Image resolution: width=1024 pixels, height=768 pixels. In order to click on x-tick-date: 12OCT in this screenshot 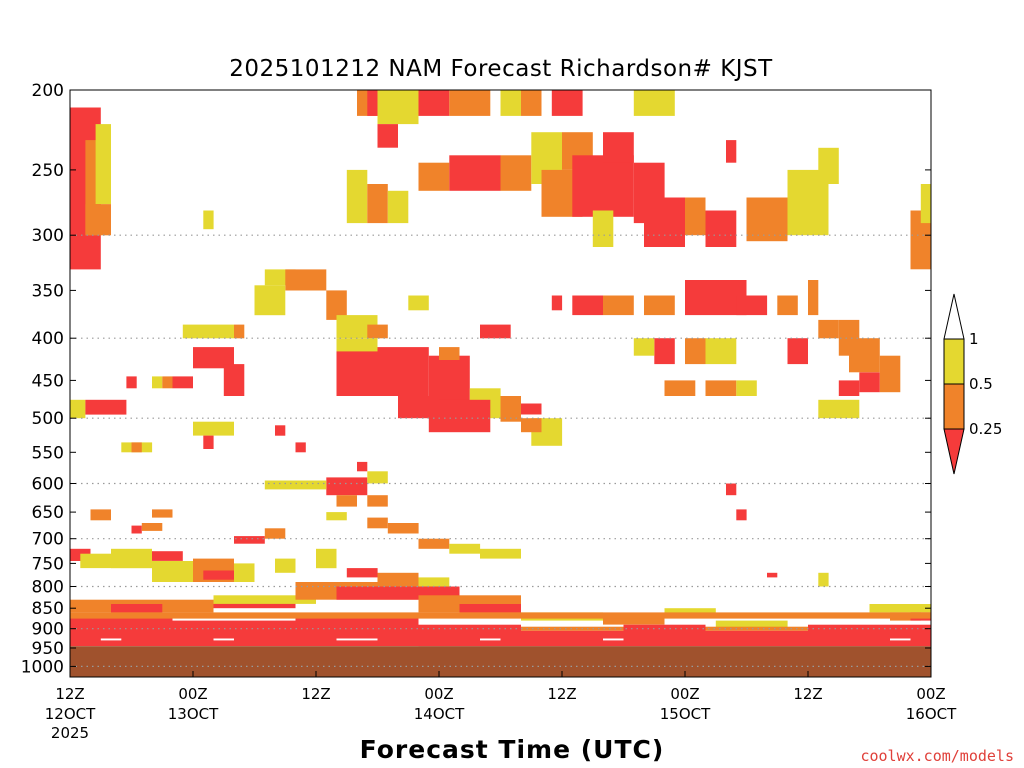, I will do `click(70, 714)`.